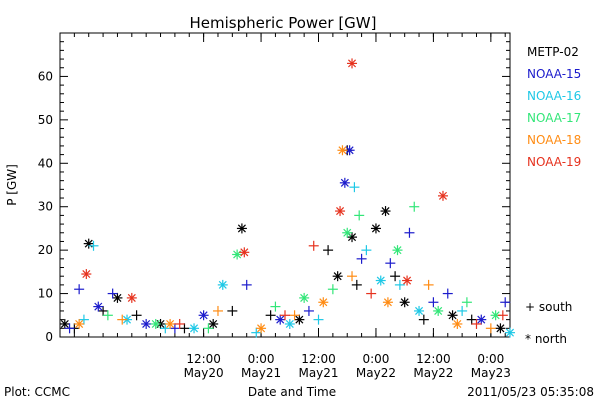  I want to click on legend-north: * north, so click(546, 339).